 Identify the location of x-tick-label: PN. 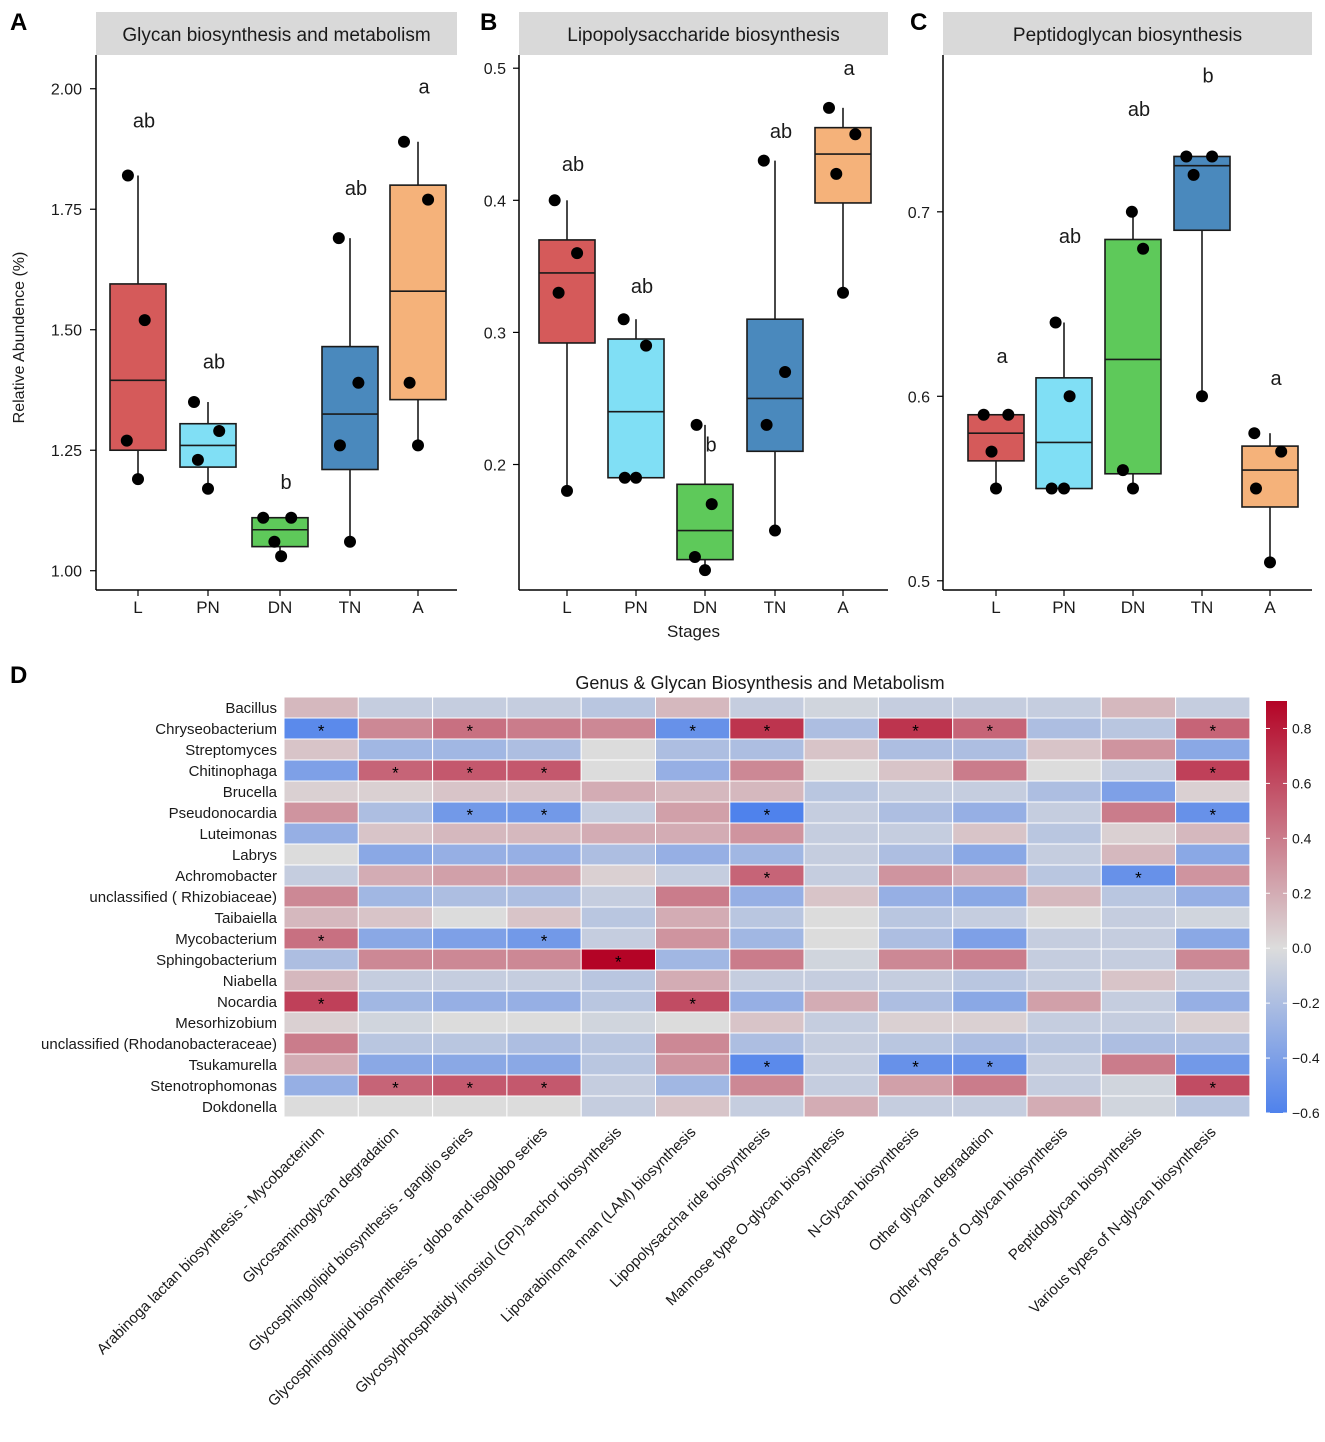
(208, 607).